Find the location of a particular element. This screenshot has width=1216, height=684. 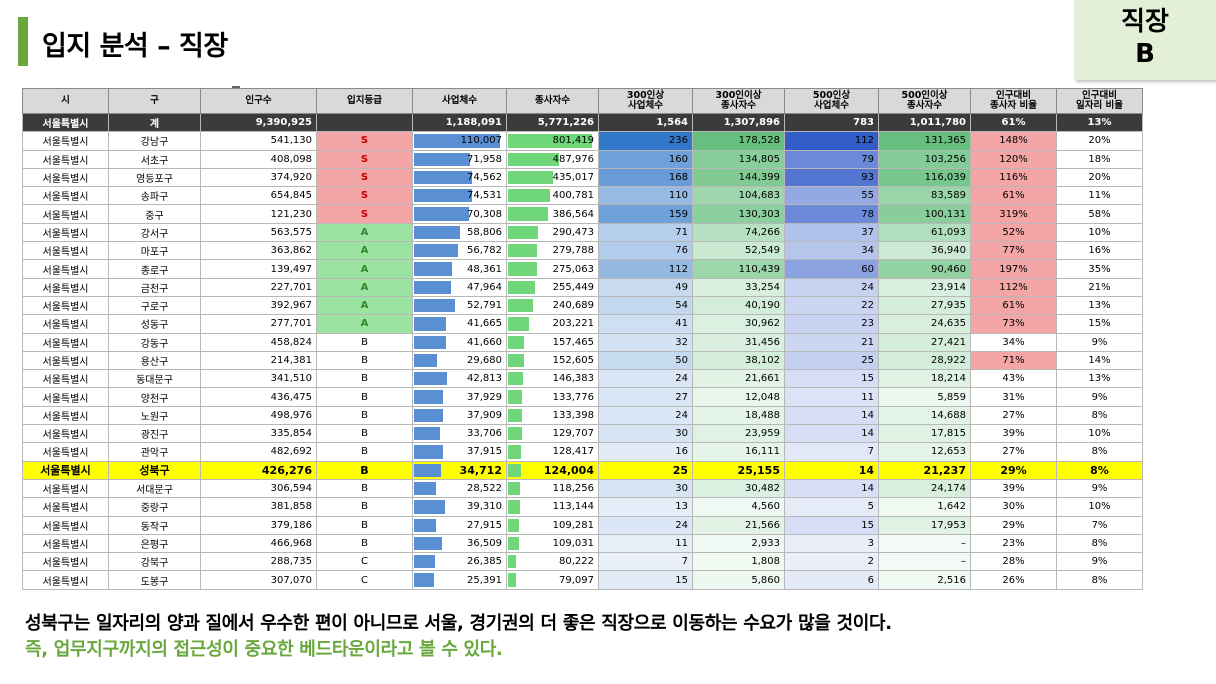

table-cell: 24 is located at coordinates (645, 379).